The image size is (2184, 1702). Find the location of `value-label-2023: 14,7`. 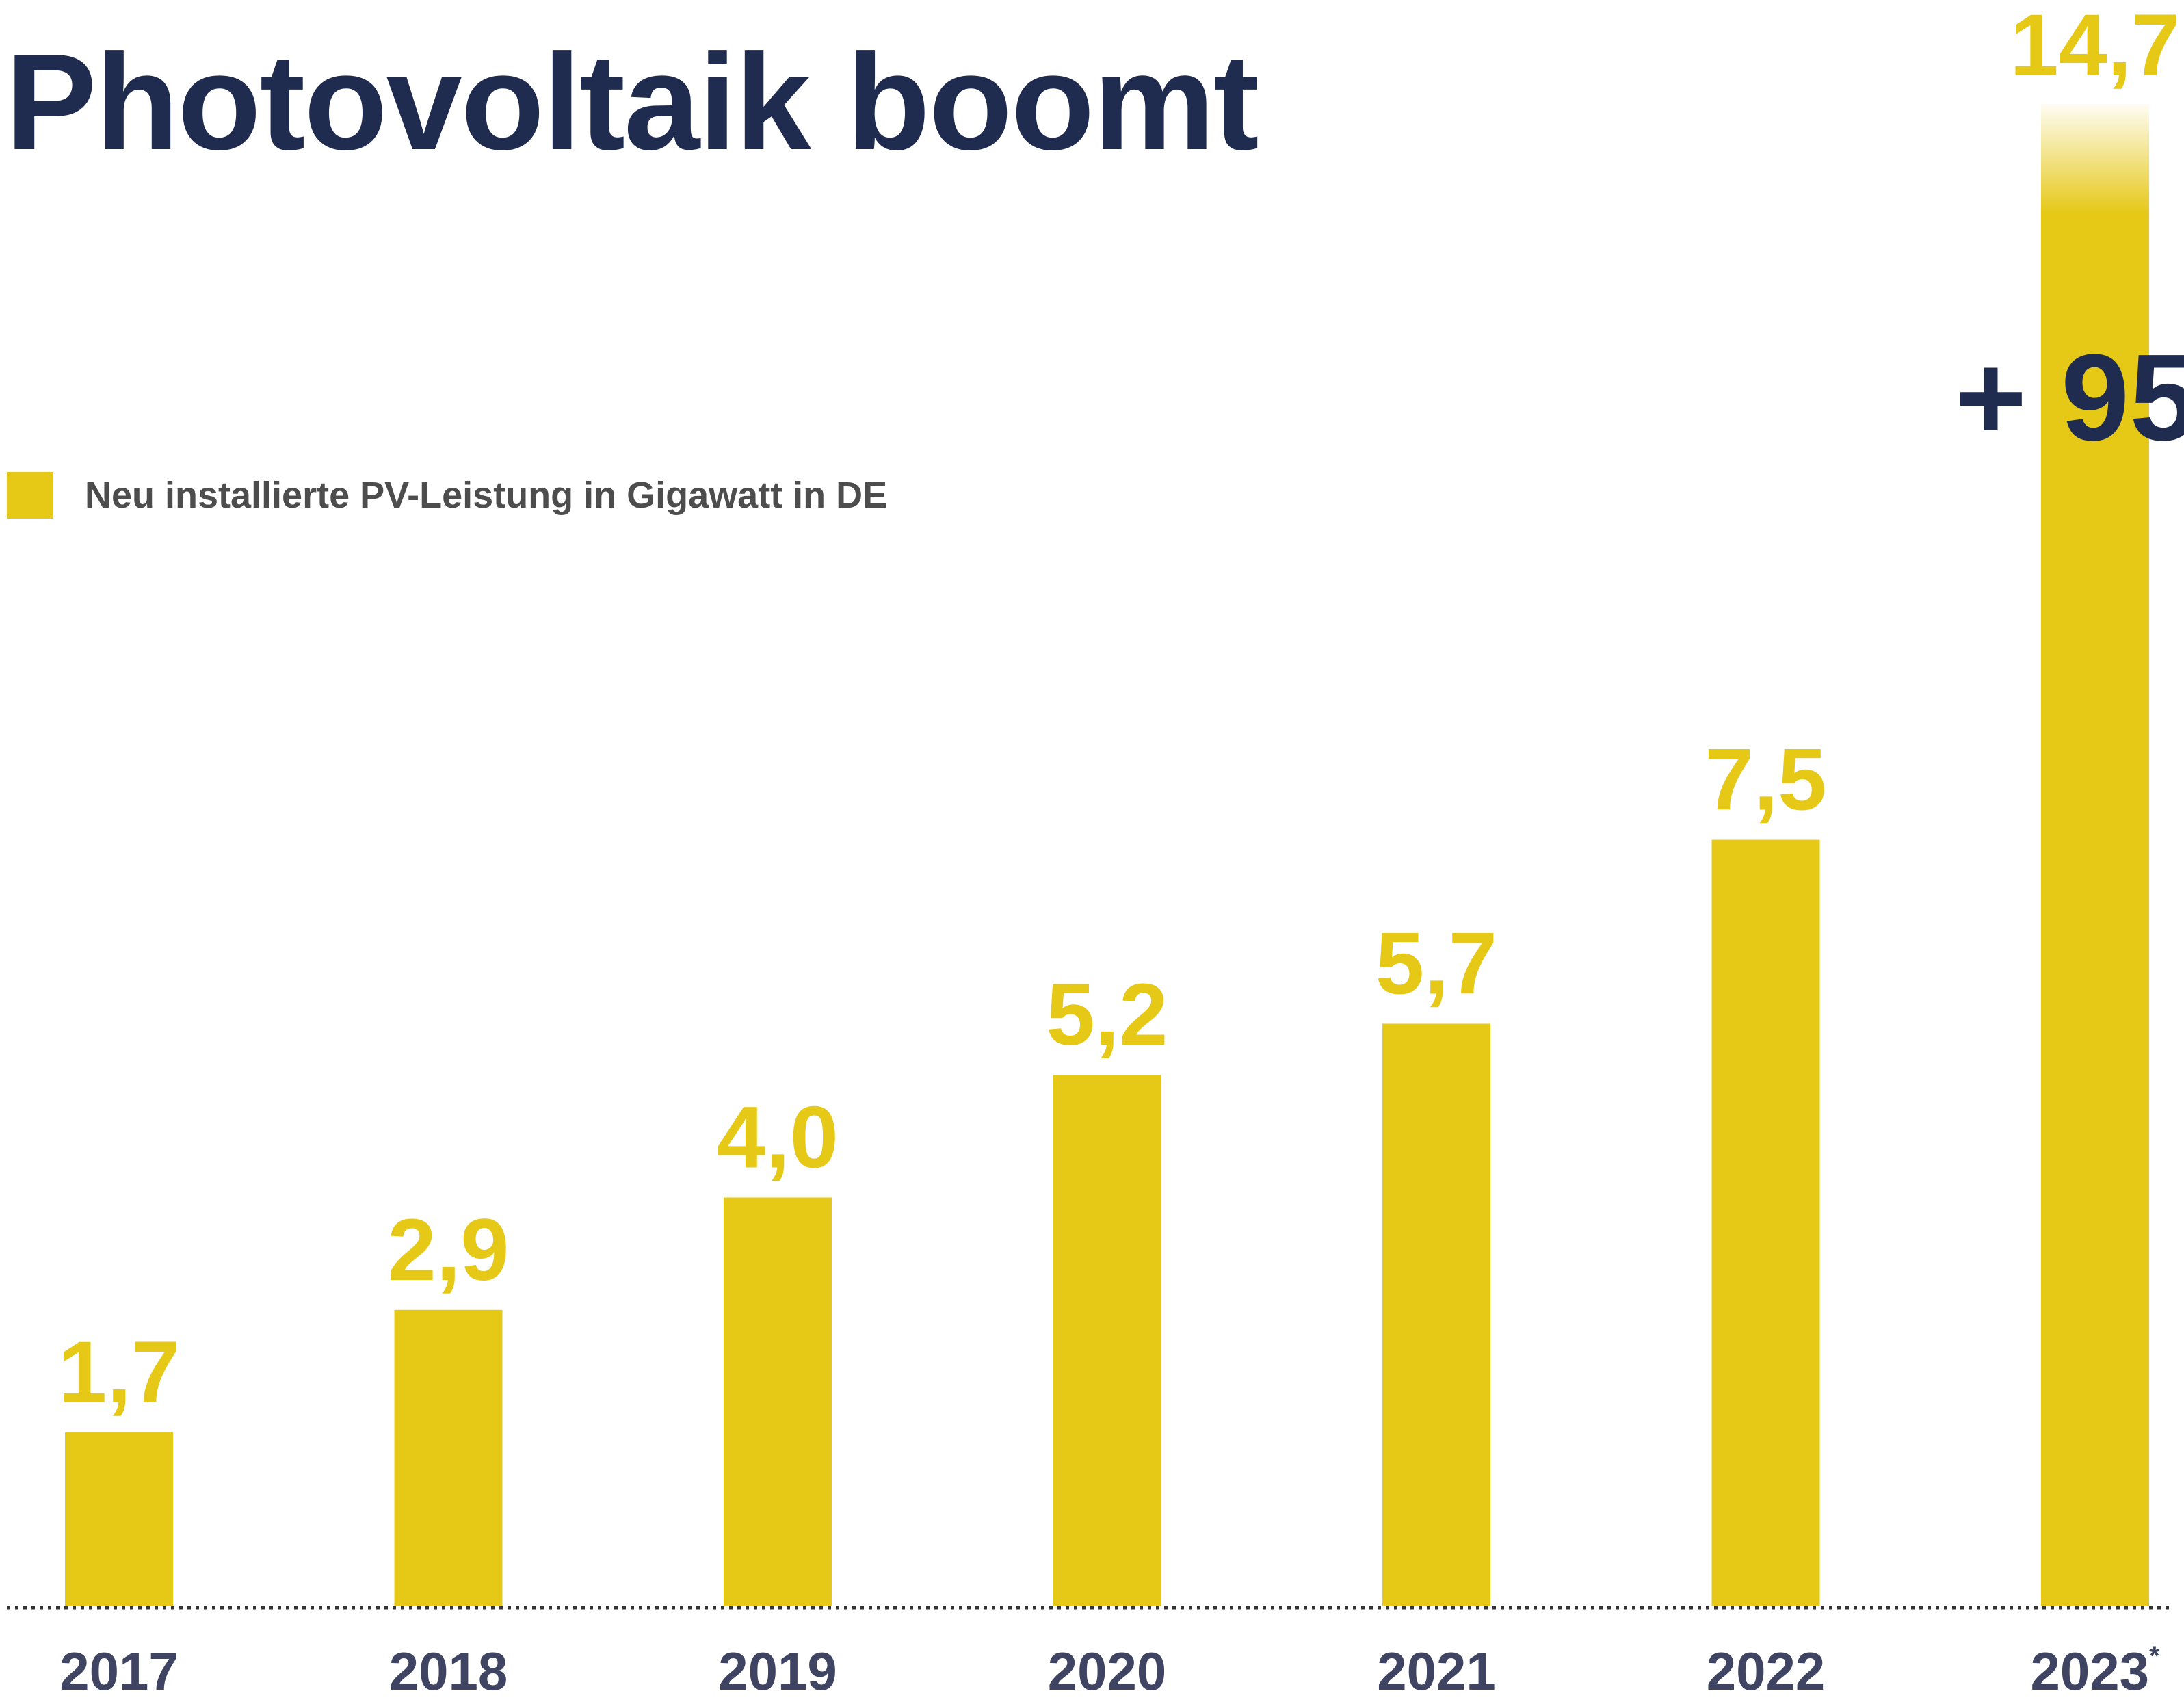

value-label-2023: 14,7 is located at coordinates (2095, 47).